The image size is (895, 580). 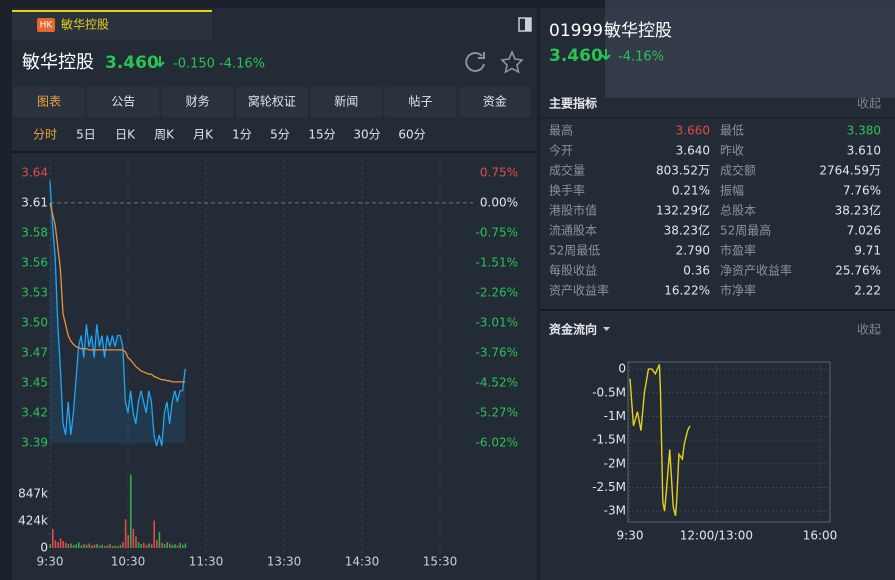 What do you see at coordinates (693, 151) in the screenshot?
I see `indicator-value: 3.640` at bounding box center [693, 151].